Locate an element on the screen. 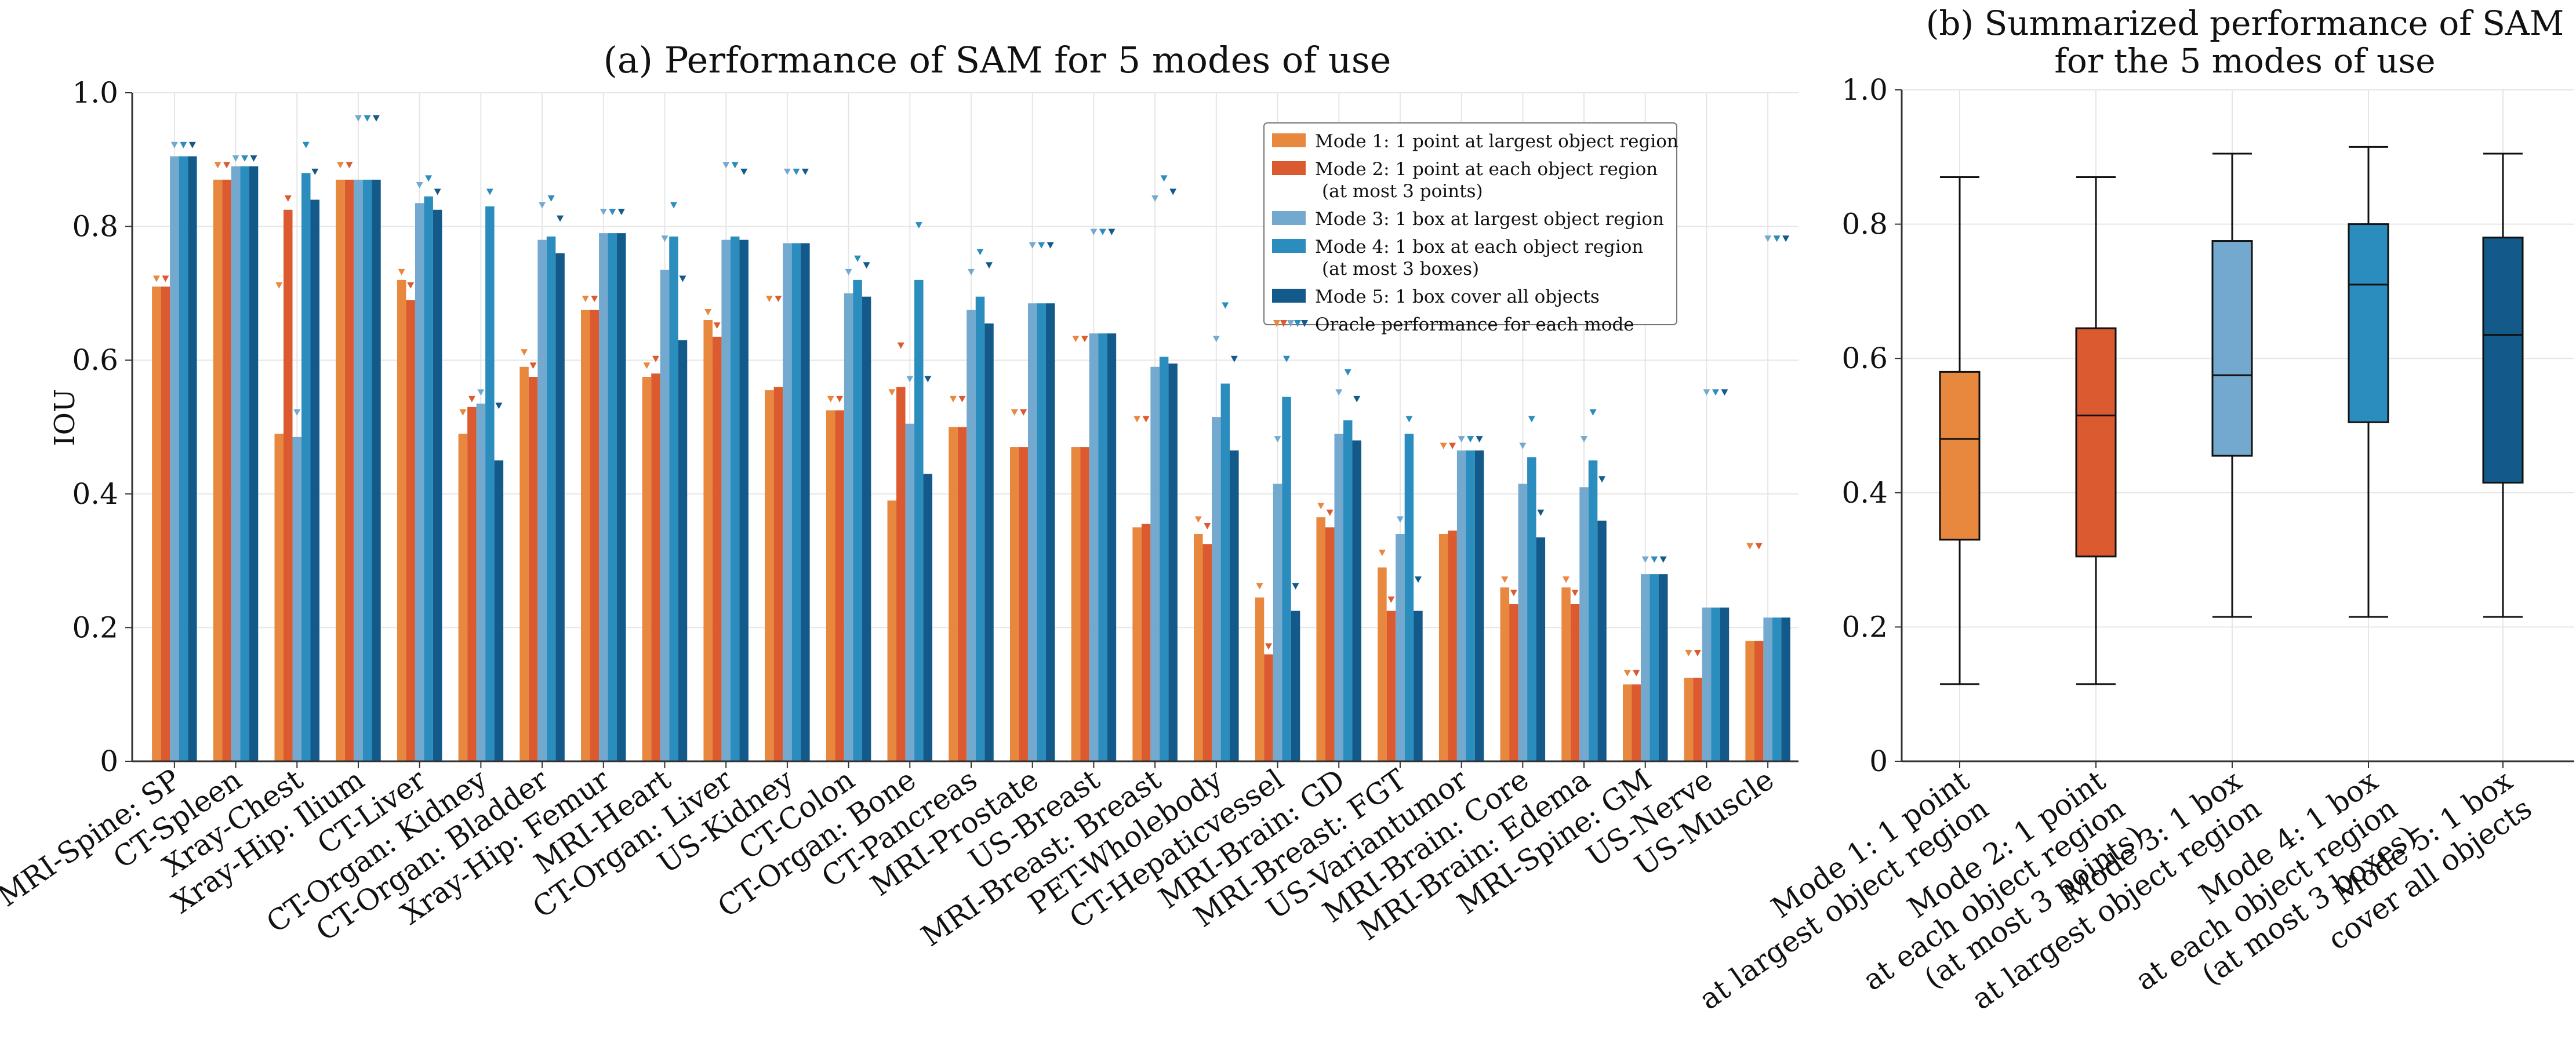 This screenshot has height=1039, width=2576. y-tick-label: 0.8 is located at coordinates (1864, 224).